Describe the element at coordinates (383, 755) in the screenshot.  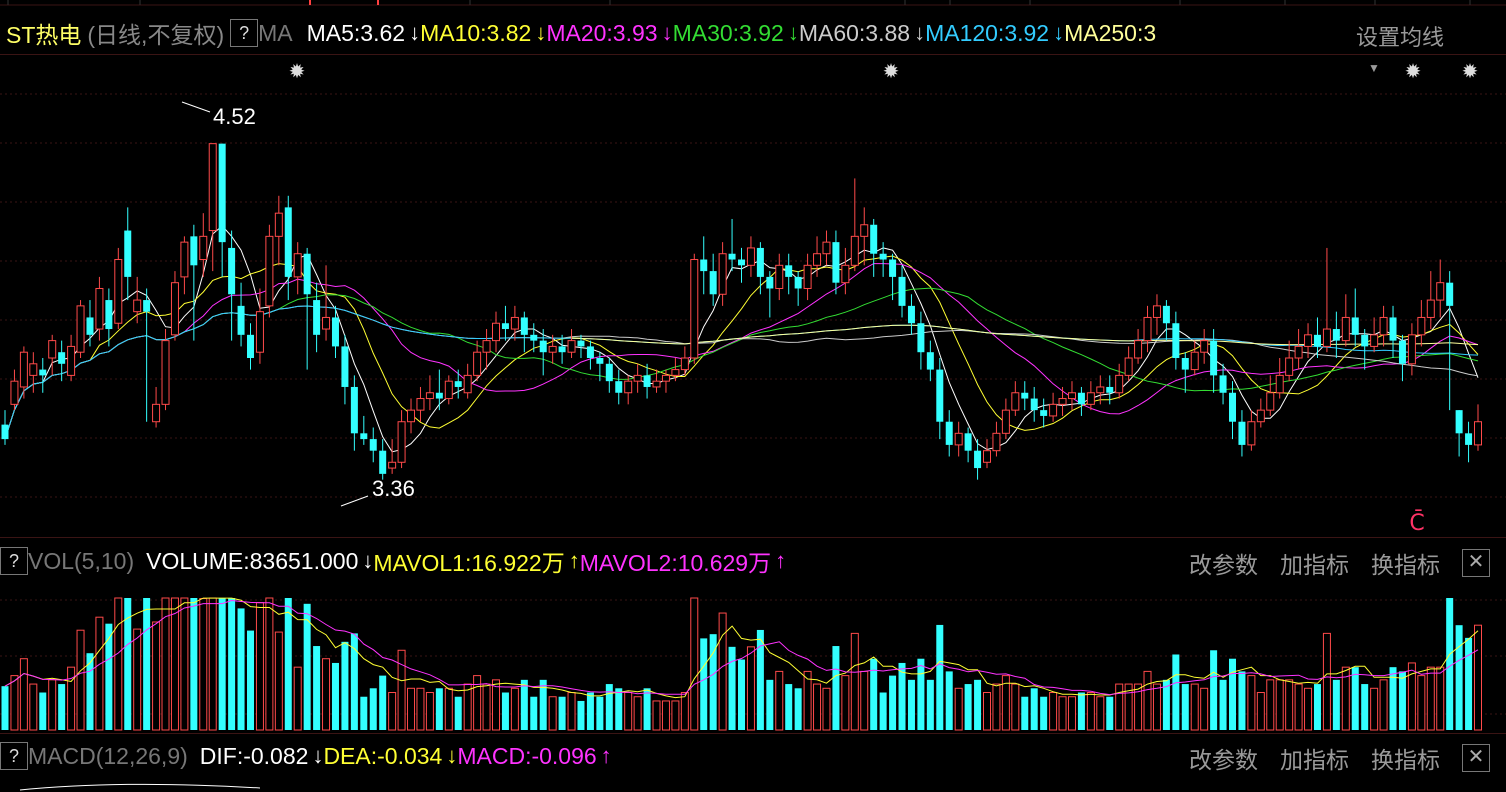
I see `macd-dea: DEA:-0.034` at that location.